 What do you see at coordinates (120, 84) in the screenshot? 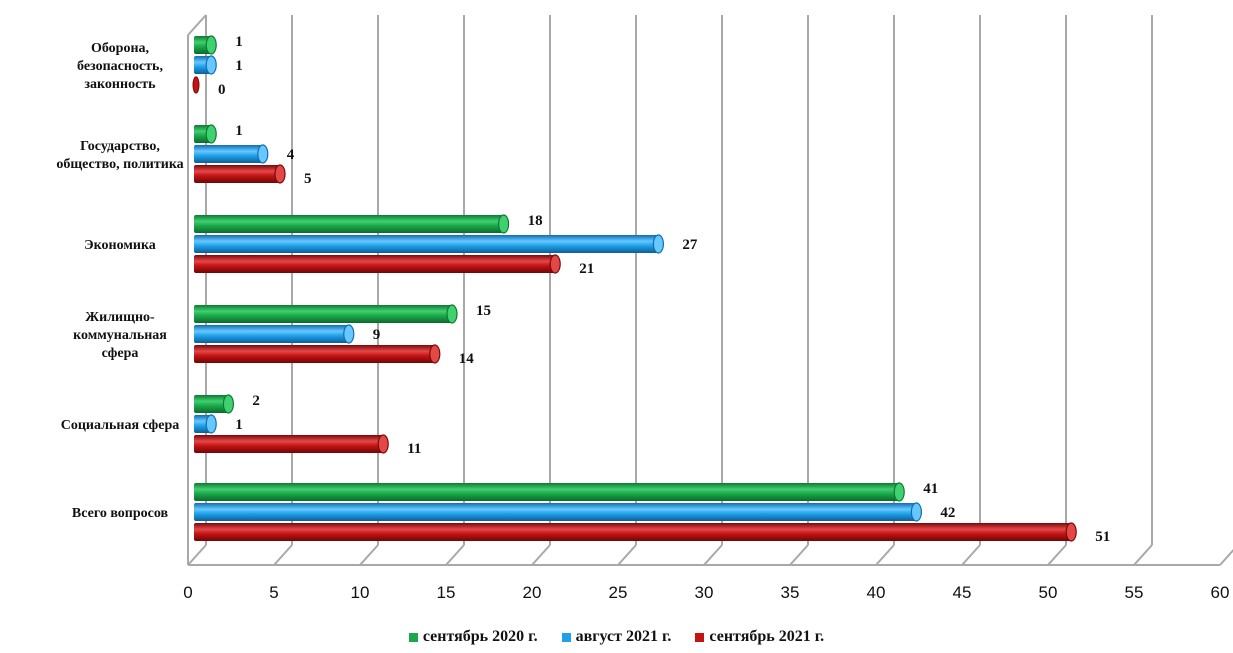
I see `category-label-0-2: законность` at bounding box center [120, 84].